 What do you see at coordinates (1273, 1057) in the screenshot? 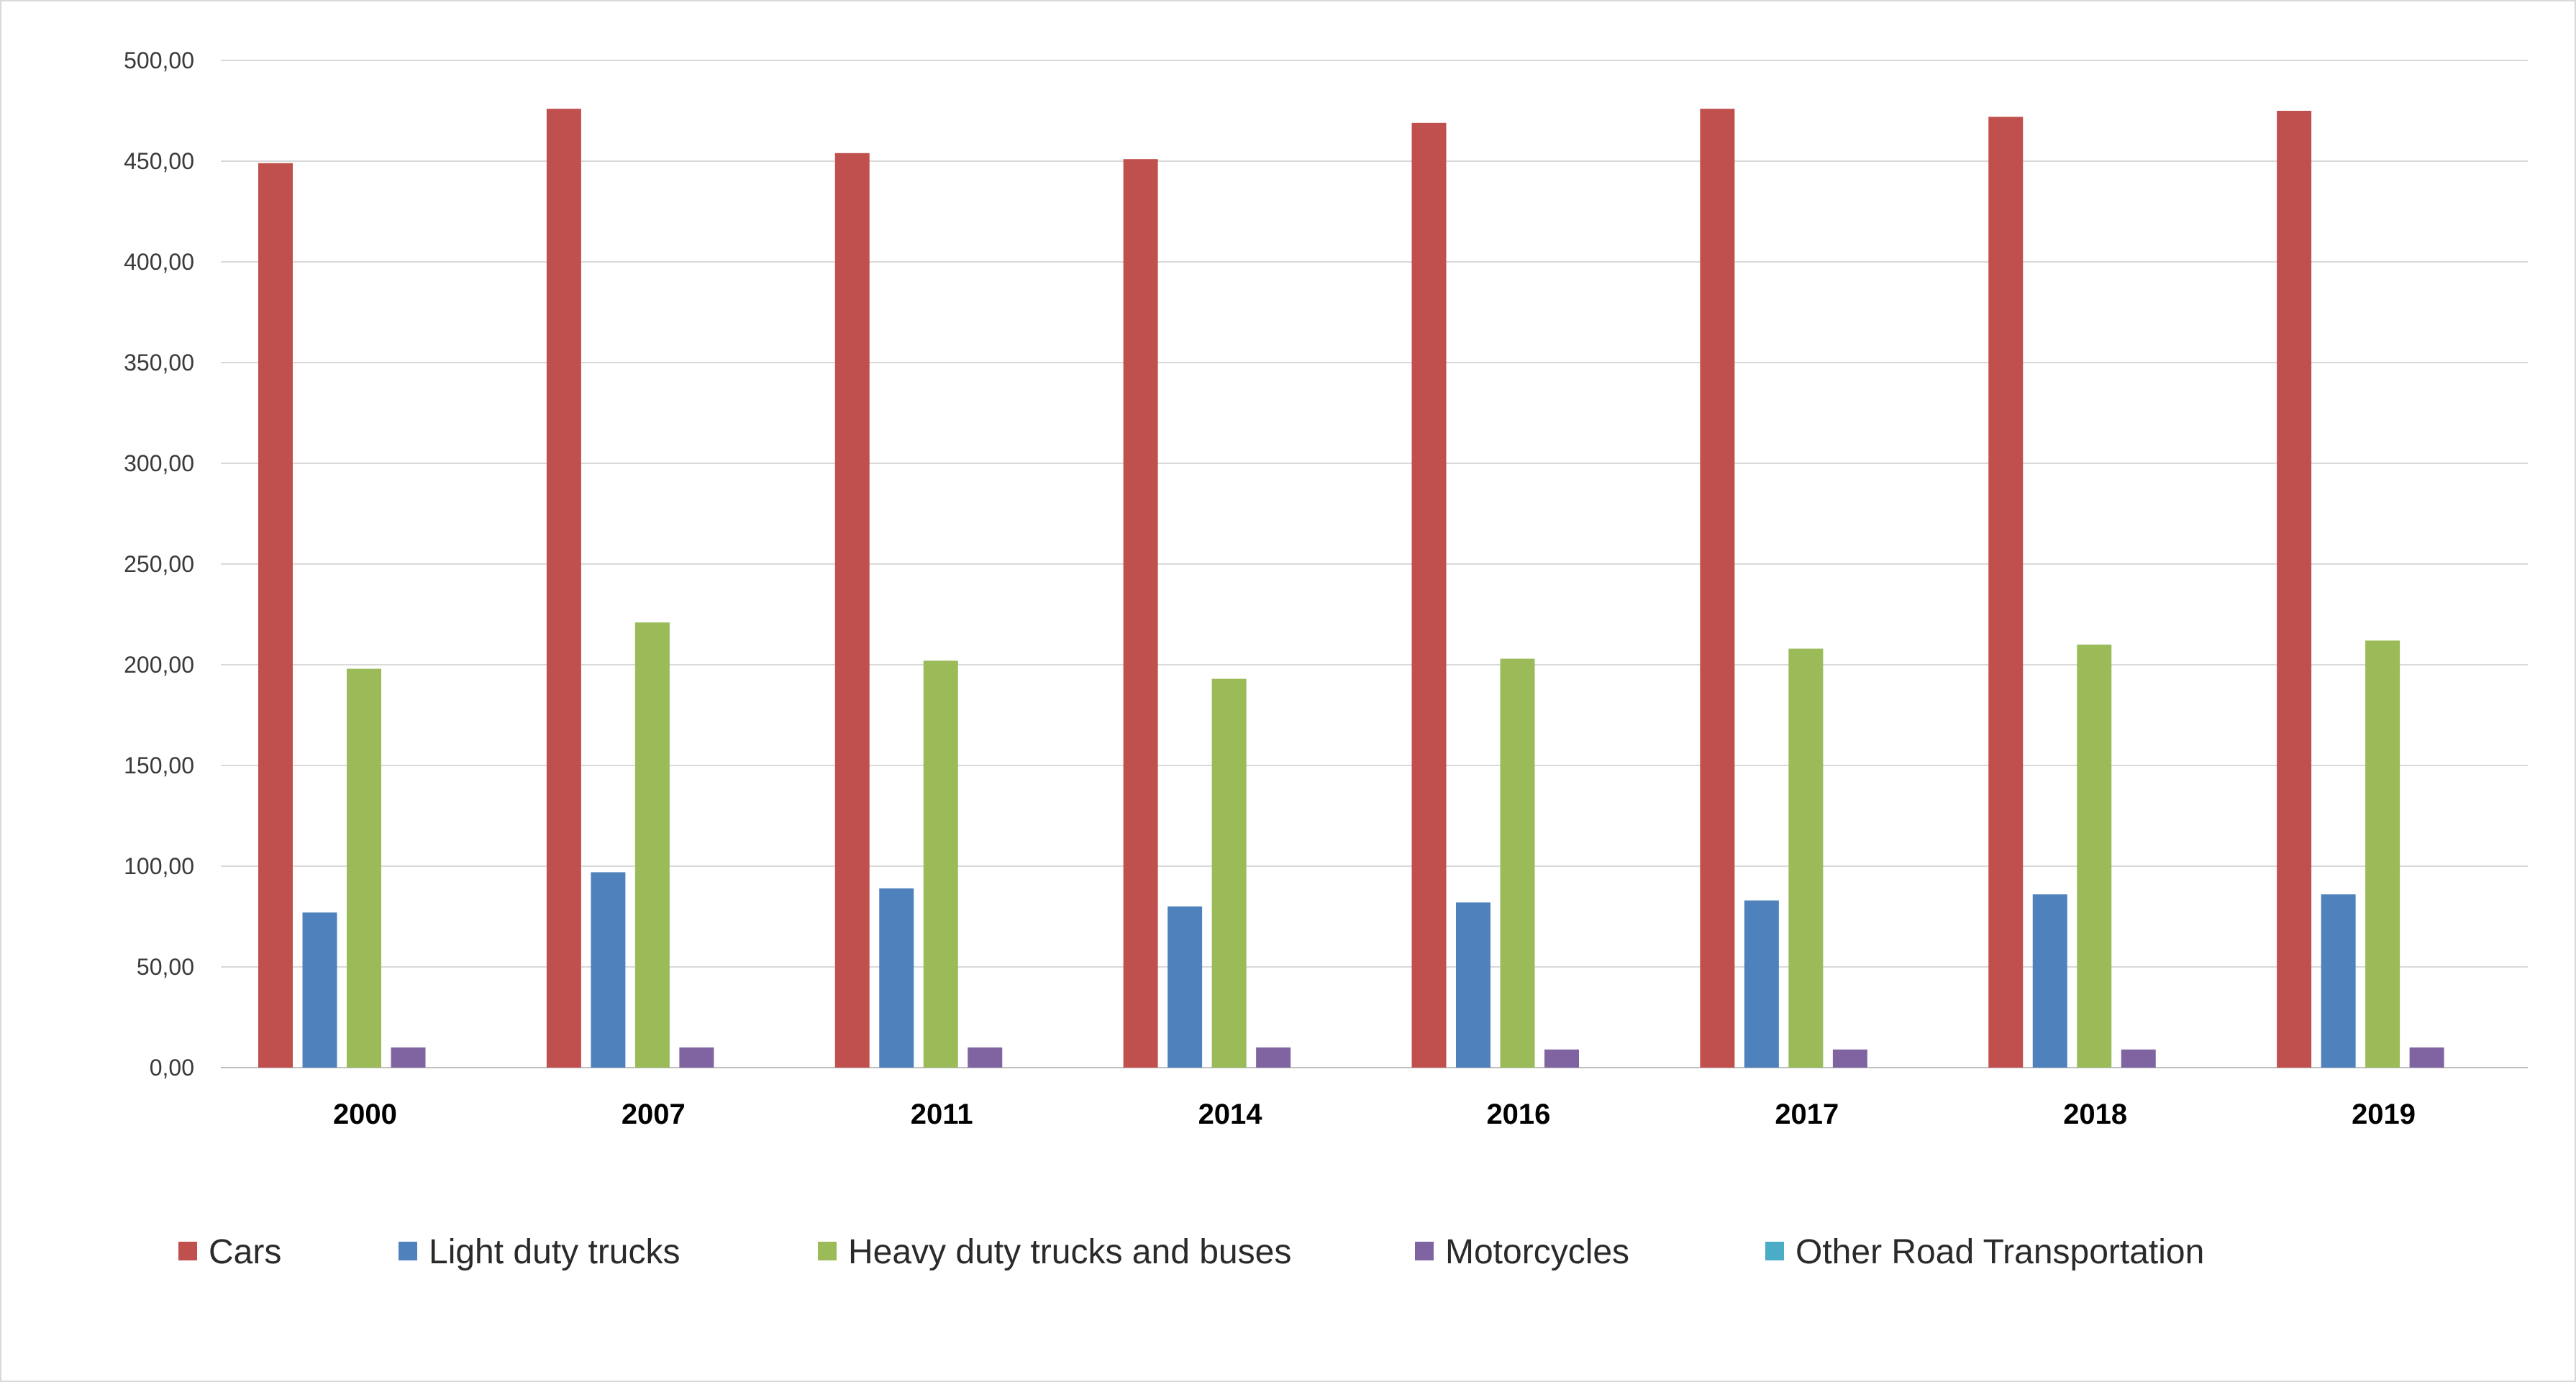
I see `bar-motorcycles-2014` at bounding box center [1273, 1057].